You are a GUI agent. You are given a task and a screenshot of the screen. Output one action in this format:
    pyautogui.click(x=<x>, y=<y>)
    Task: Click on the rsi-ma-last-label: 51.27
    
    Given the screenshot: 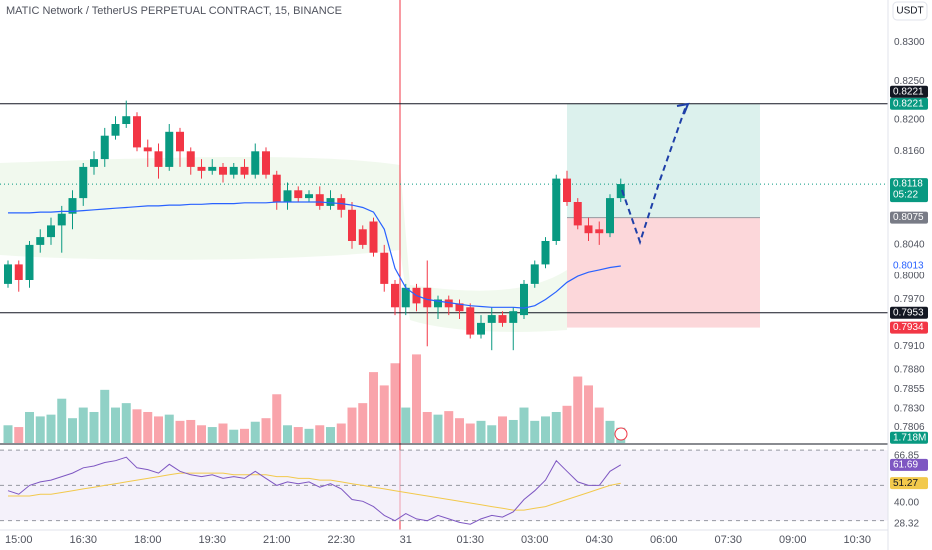 What is the action you would take?
    pyautogui.click(x=905, y=483)
    